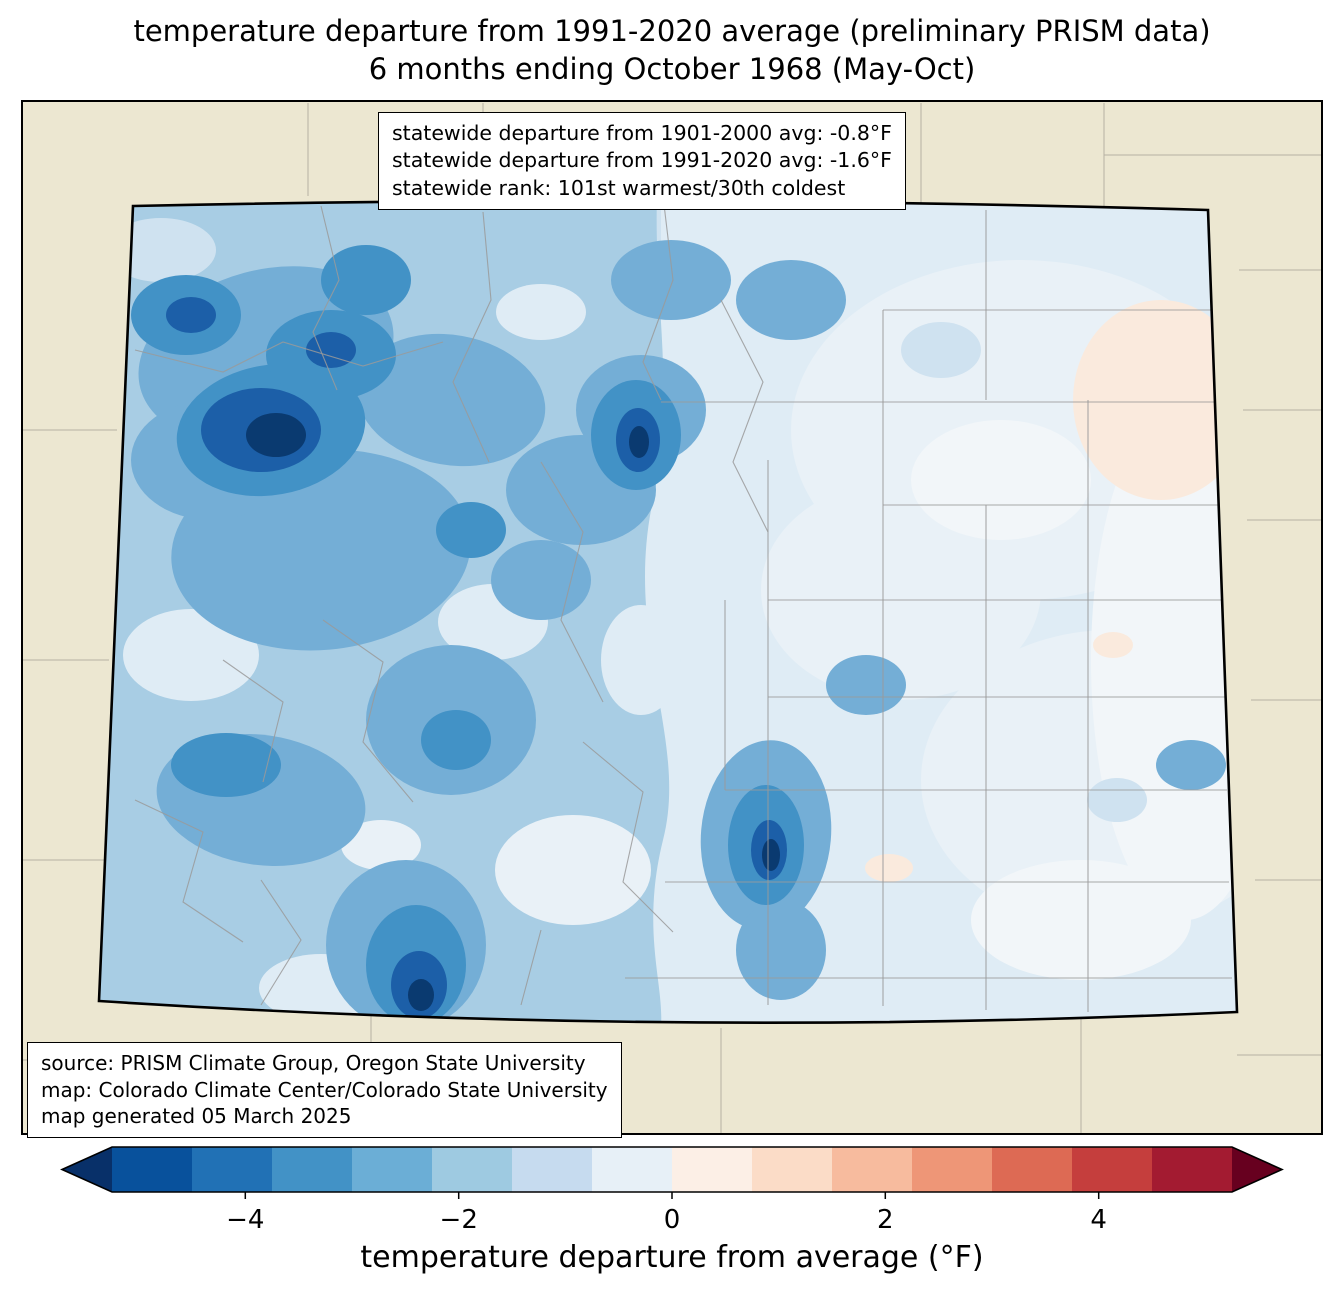 The image size is (1344, 1299). What do you see at coordinates (459, 1220) in the screenshot?
I see `colorbar-tick-label: −2` at bounding box center [459, 1220].